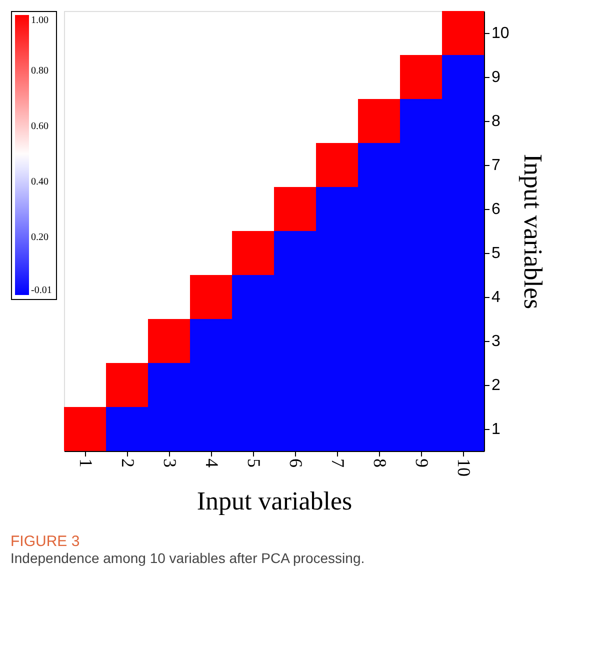 This screenshot has height=670, width=616. Describe the element at coordinates (496, 121) in the screenshot. I see `y-tick-label: 8` at that location.